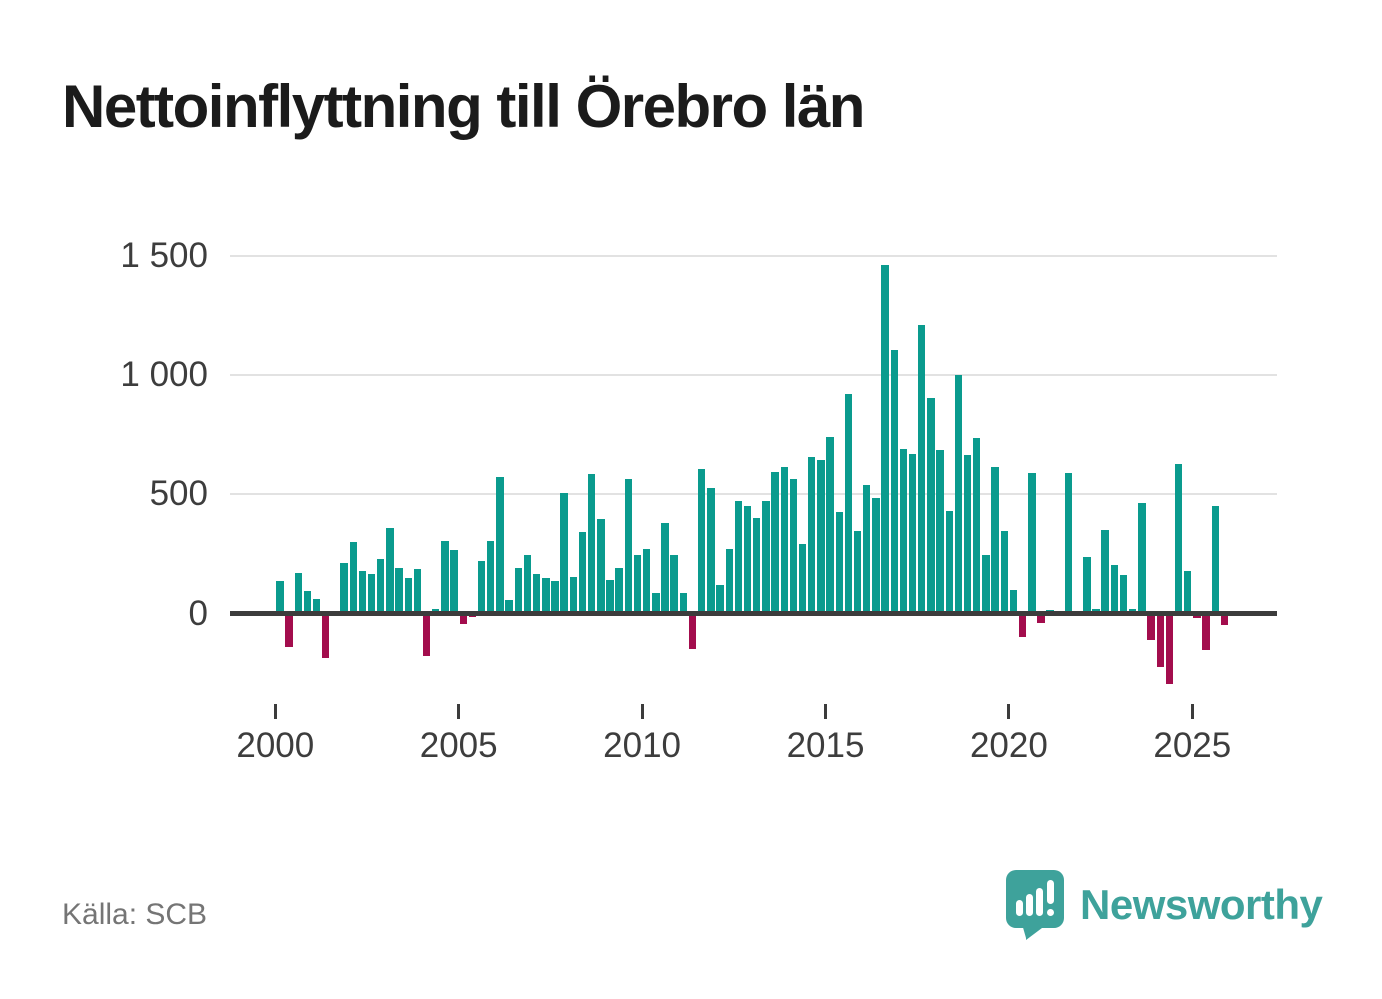  Describe the element at coordinates (876, 555) in the screenshot. I see `bar-2016Q2` at that location.